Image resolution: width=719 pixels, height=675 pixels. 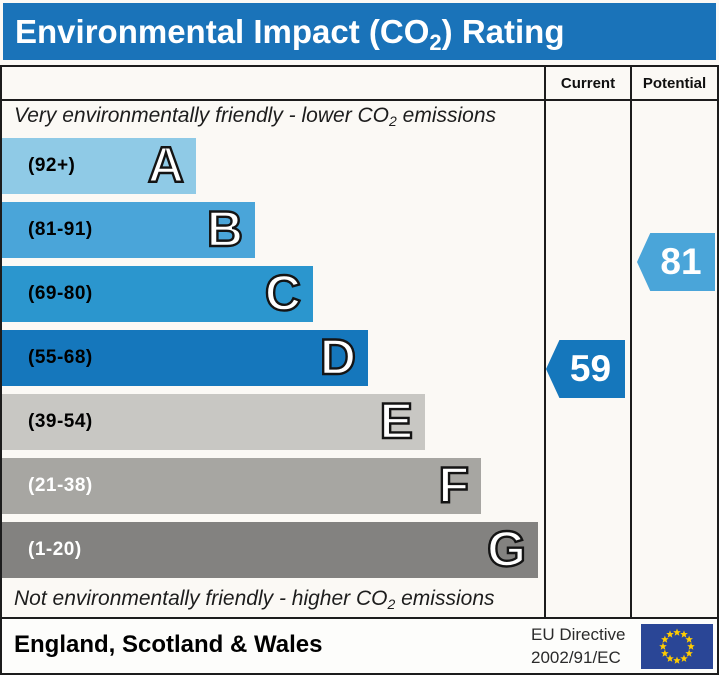 I want to click on potential-rating-marker: 81, so click(x=676, y=262).